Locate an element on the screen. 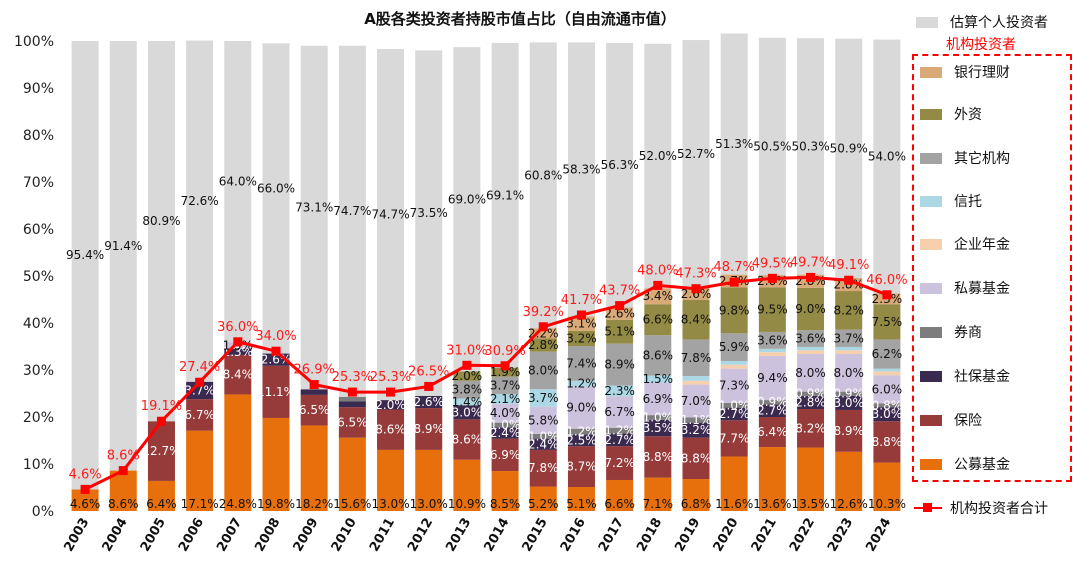  legend-item: 信托 is located at coordinates (951, 201).